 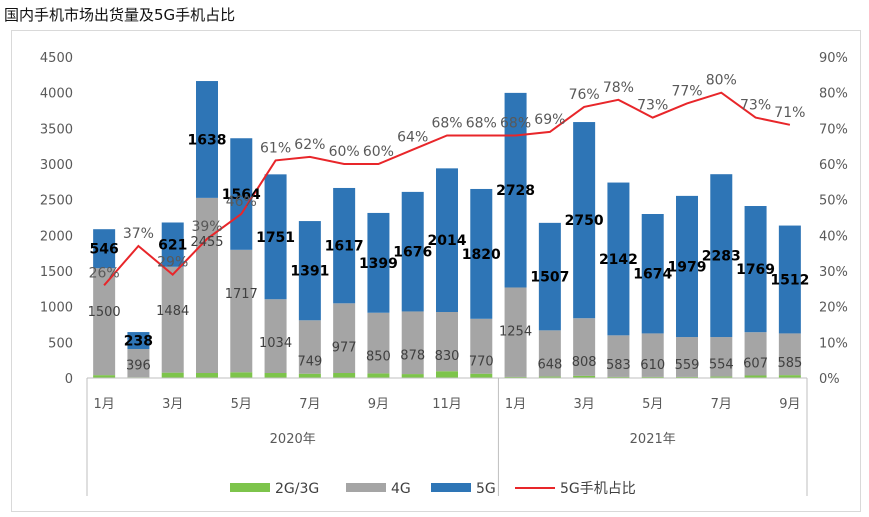 I want to click on data-label-4g: 749, so click(x=309, y=362).